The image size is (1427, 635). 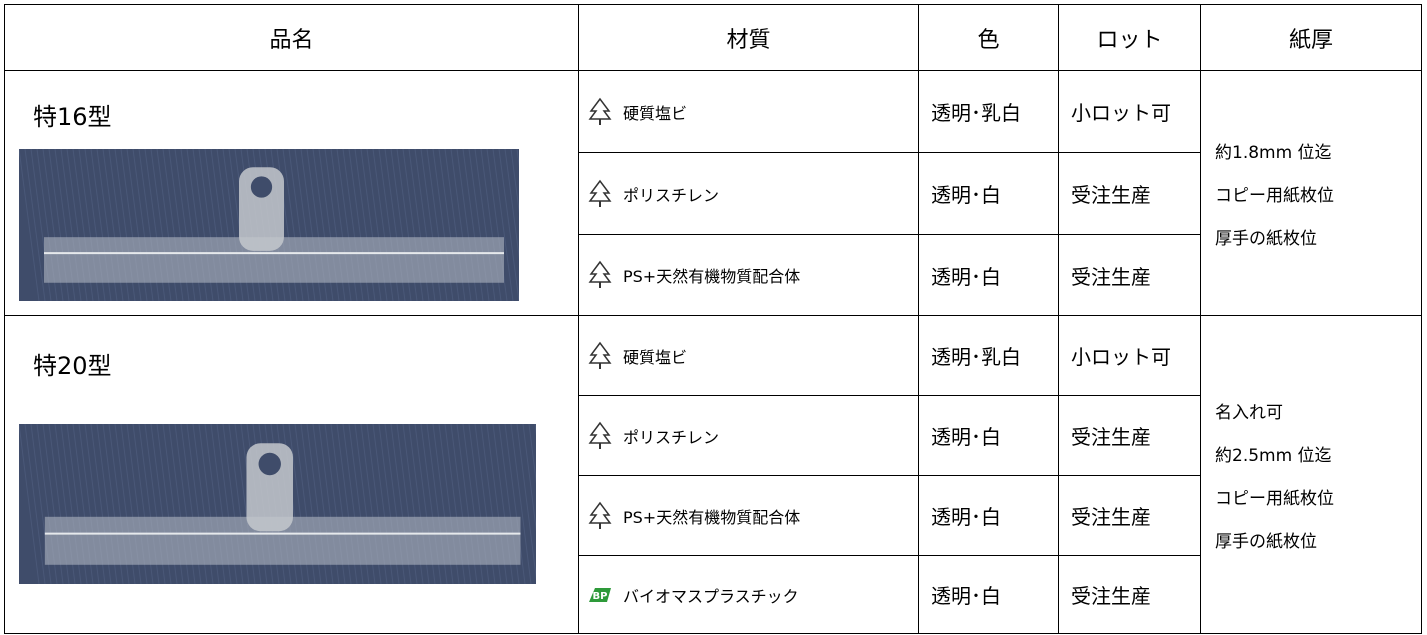 I want to click on header-cell: 紙厚, so click(x=1311, y=37).